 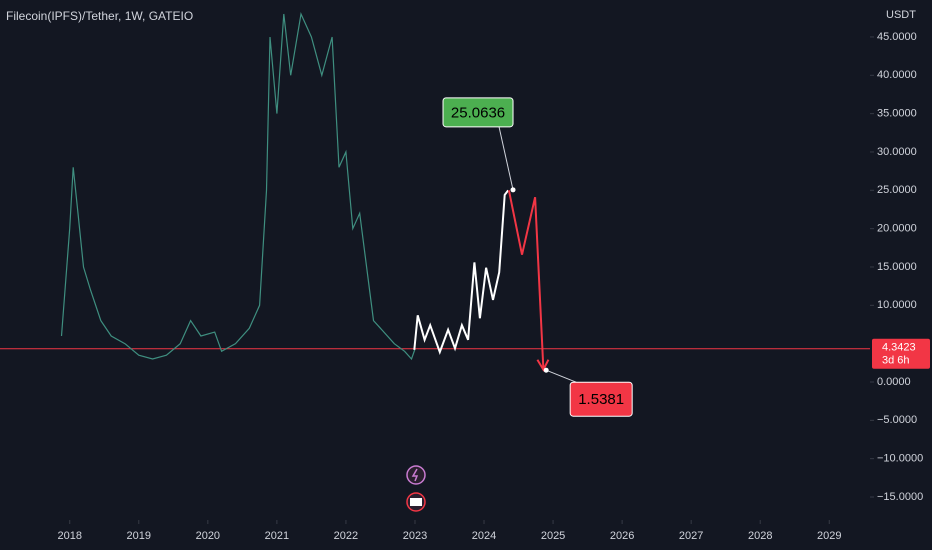 What do you see at coordinates (277, 536) in the screenshot?
I see `x-tick-label: 2021` at bounding box center [277, 536].